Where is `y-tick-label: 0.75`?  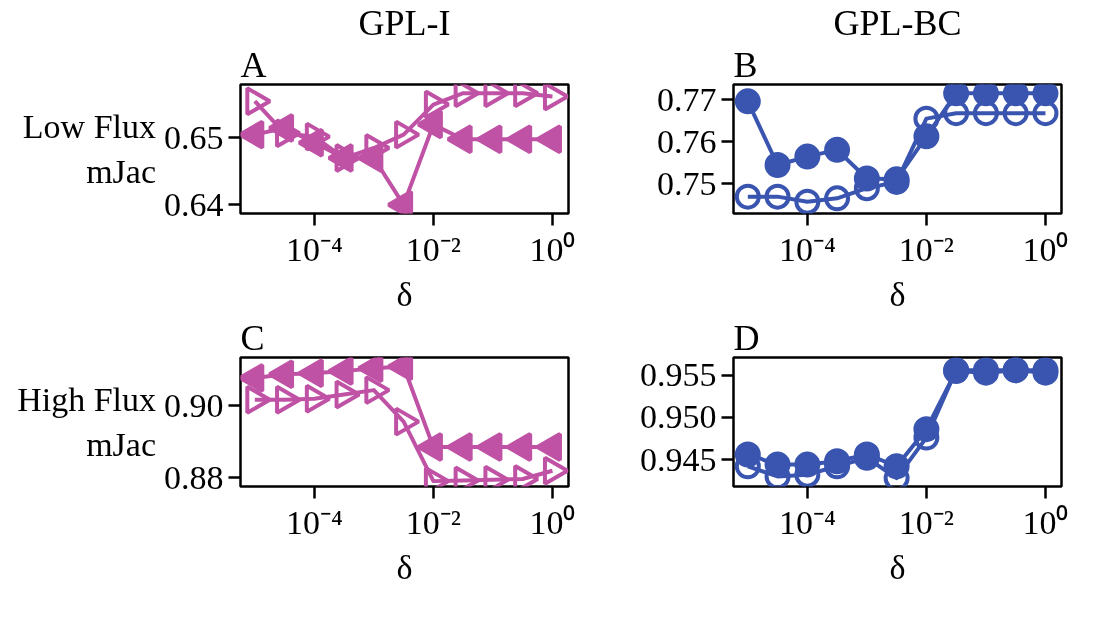 y-tick-label: 0.75 is located at coordinates (687, 183).